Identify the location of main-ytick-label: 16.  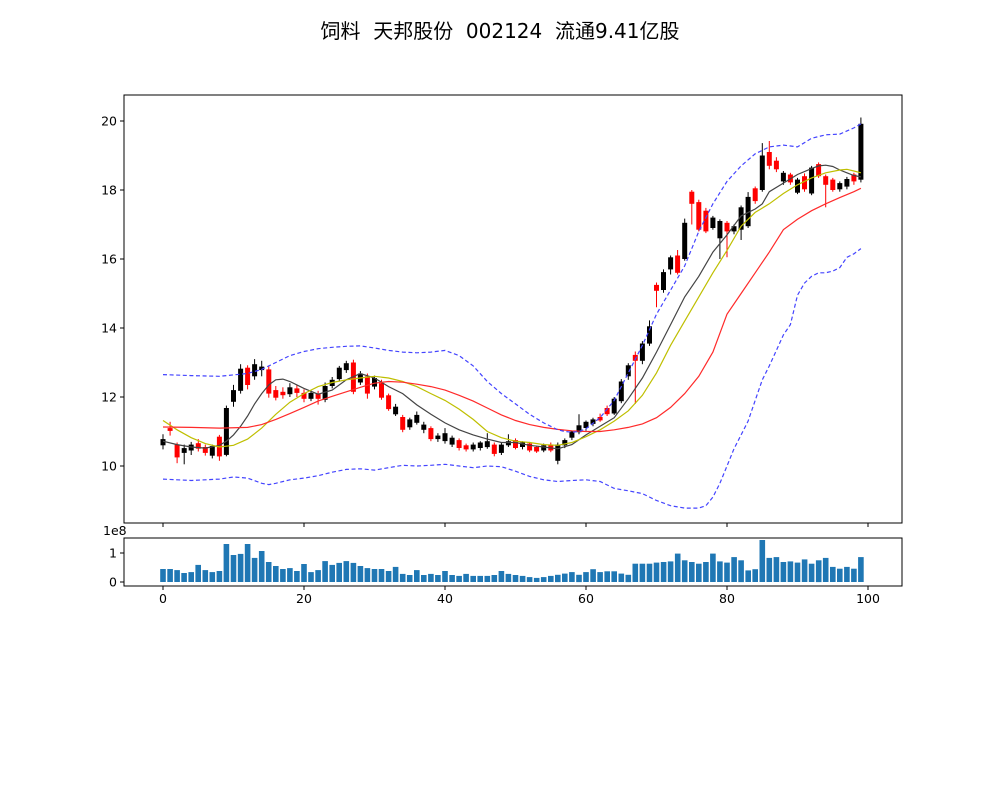
(109, 258).